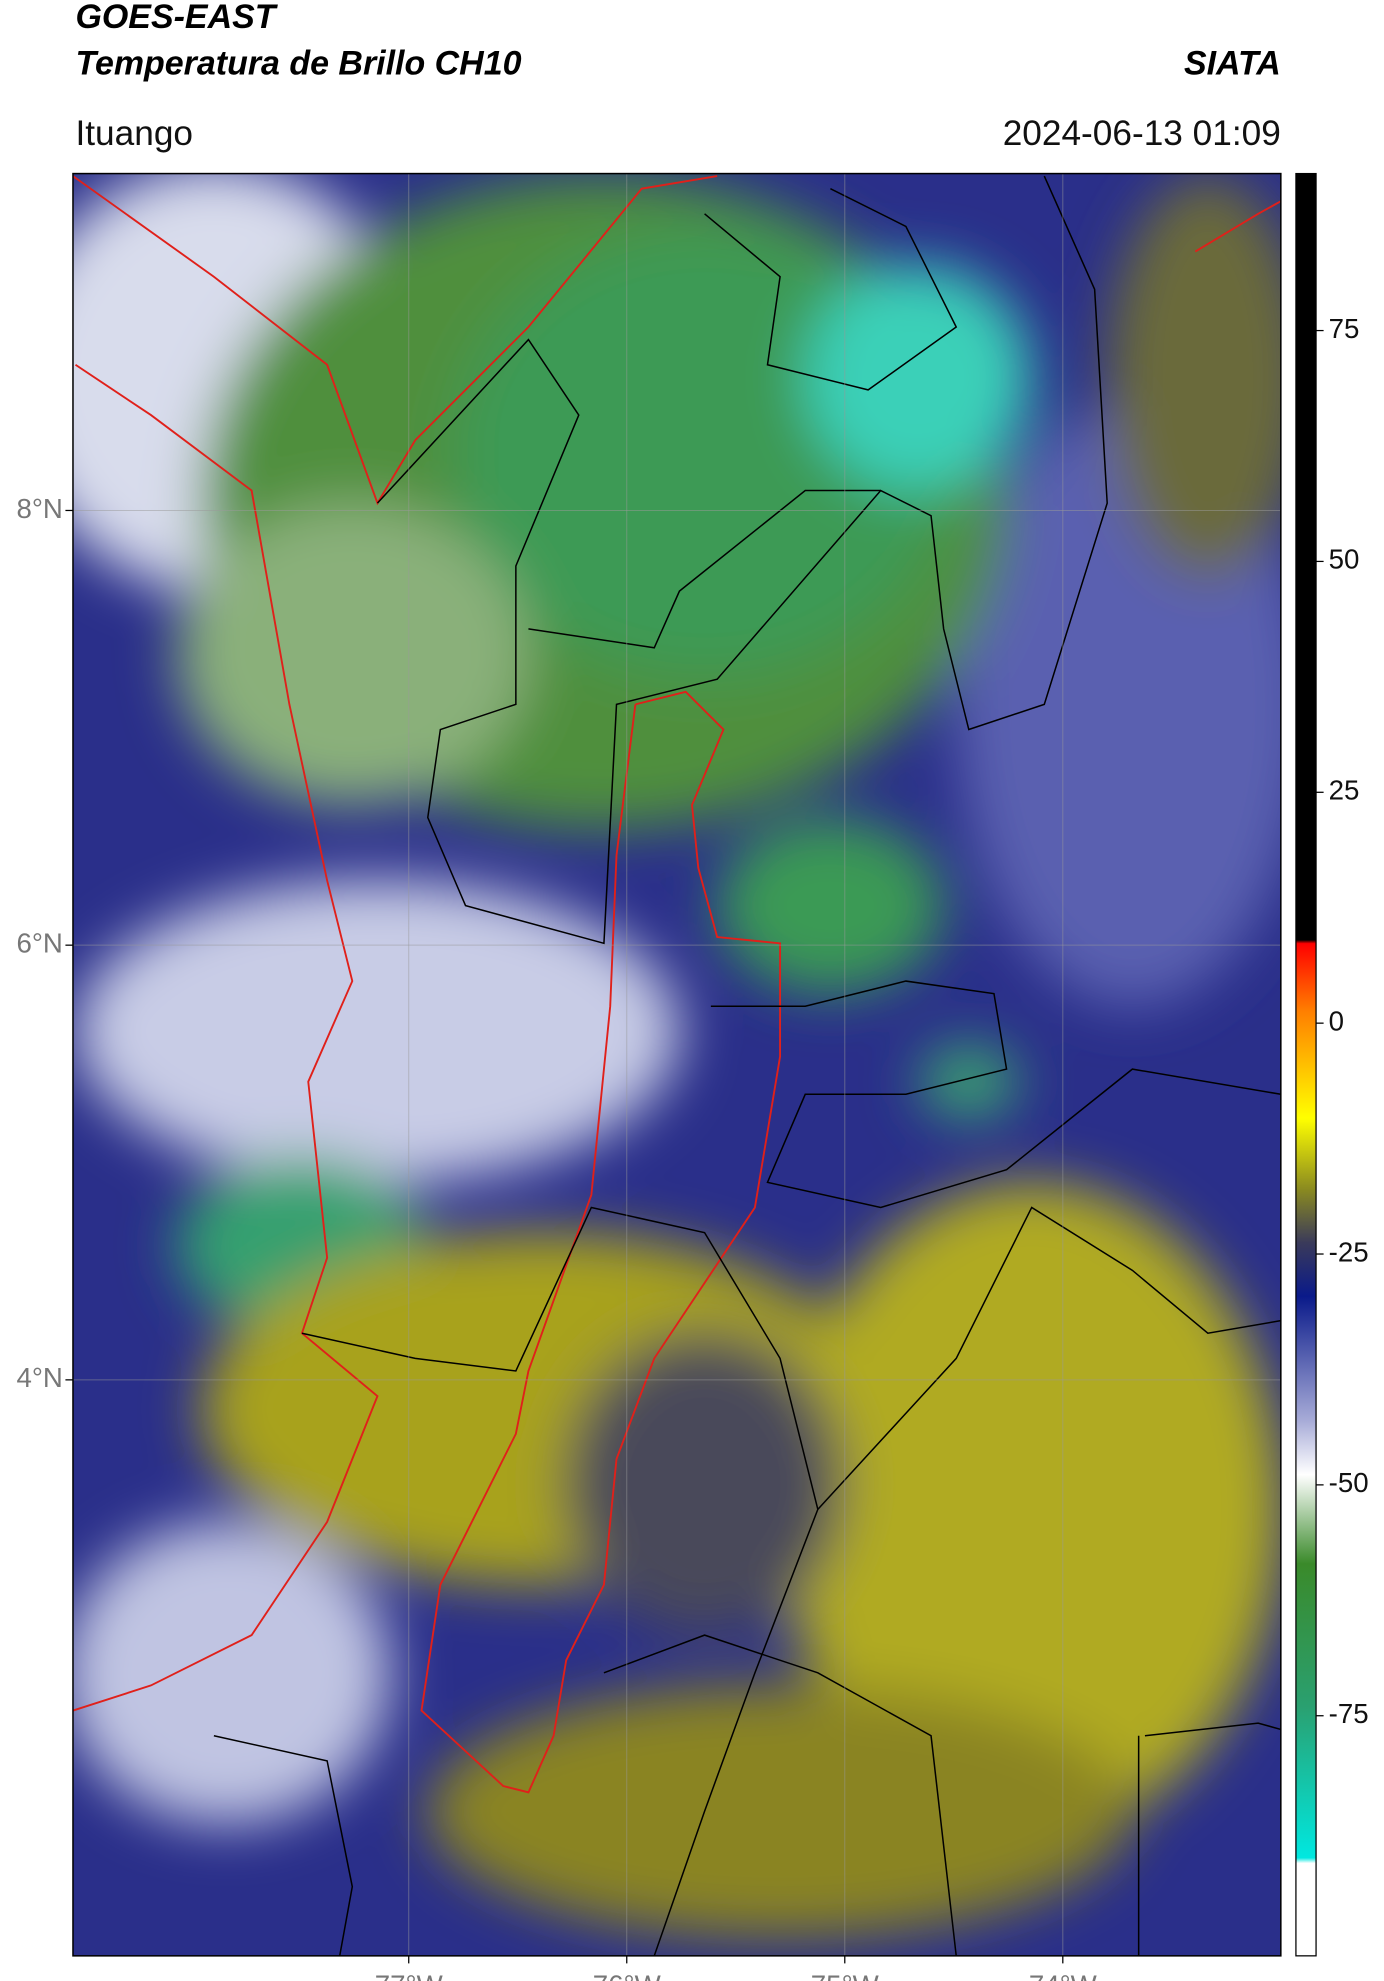 The width and height of the screenshot is (1384, 1981). I want to click on y-tick-label: 6°N, so click(39, 942).